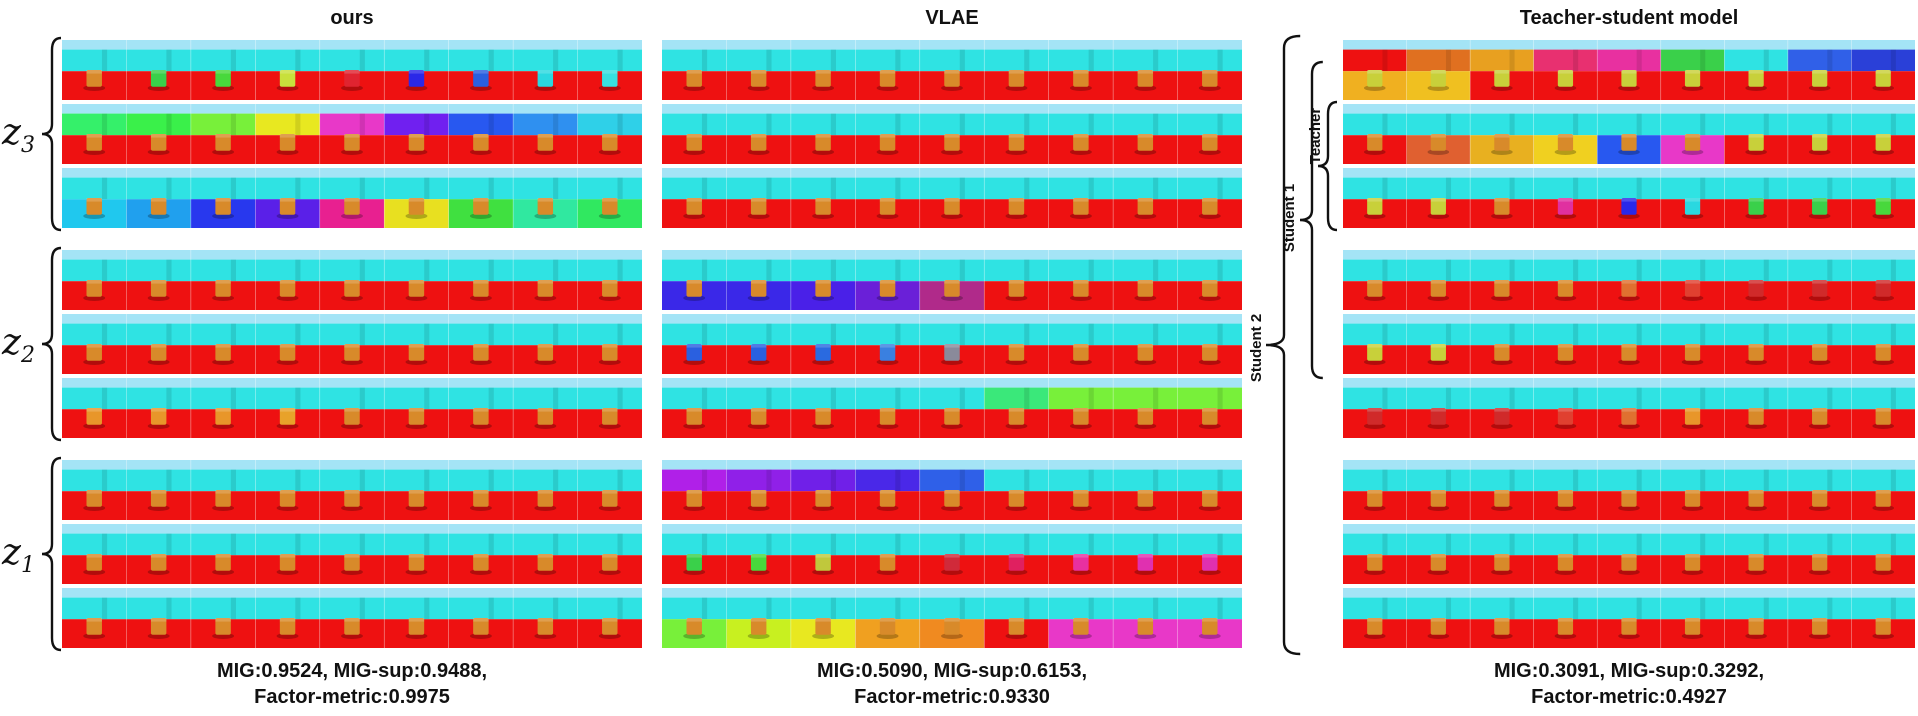  What do you see at coordinates (1438, 408) in the screenshot?
I see `thumbnail-p2-g1-r2-c1` at bounding box center [1438, 408].